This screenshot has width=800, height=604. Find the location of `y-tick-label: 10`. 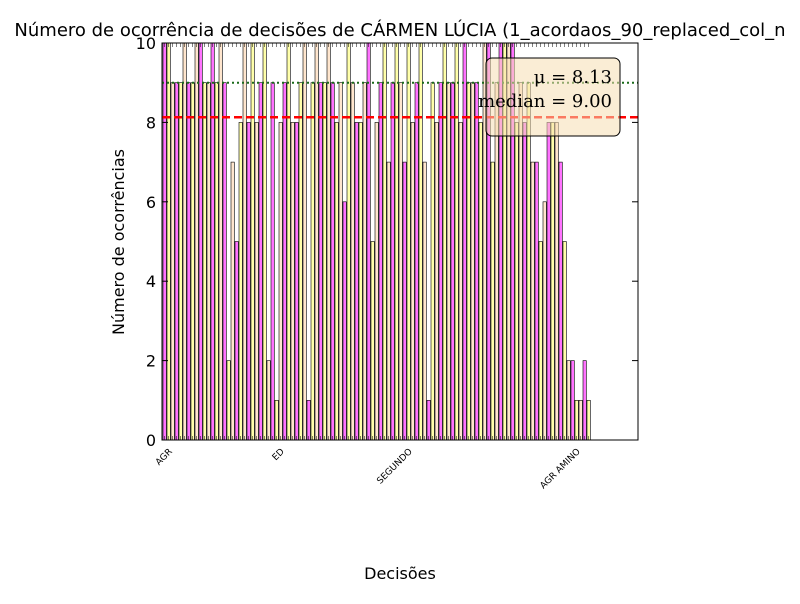

y-tick-label: 10 is located at coordinates (146, 43).